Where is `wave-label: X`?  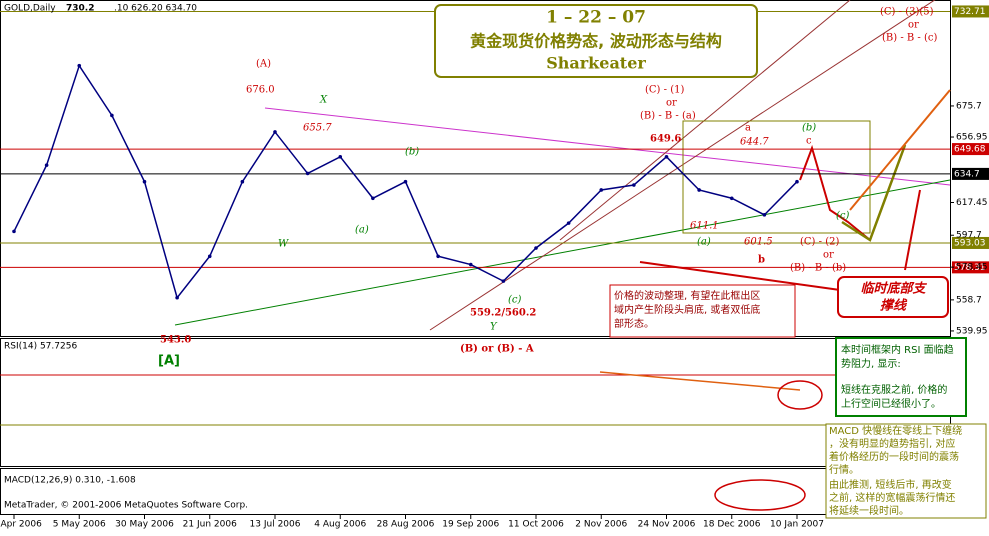
wave-label: X is located at coordinates (323, 100).